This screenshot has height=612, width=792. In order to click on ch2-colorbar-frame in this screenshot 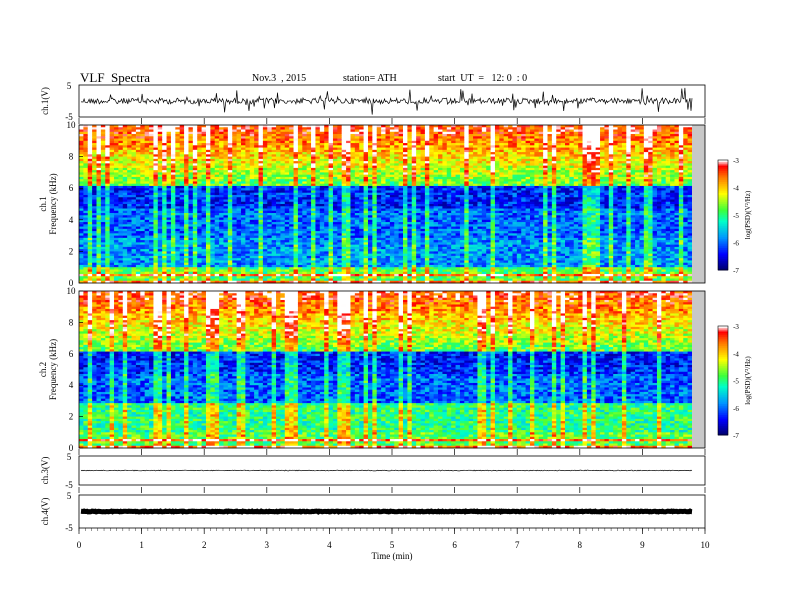, I will do `click(723, 380)`.